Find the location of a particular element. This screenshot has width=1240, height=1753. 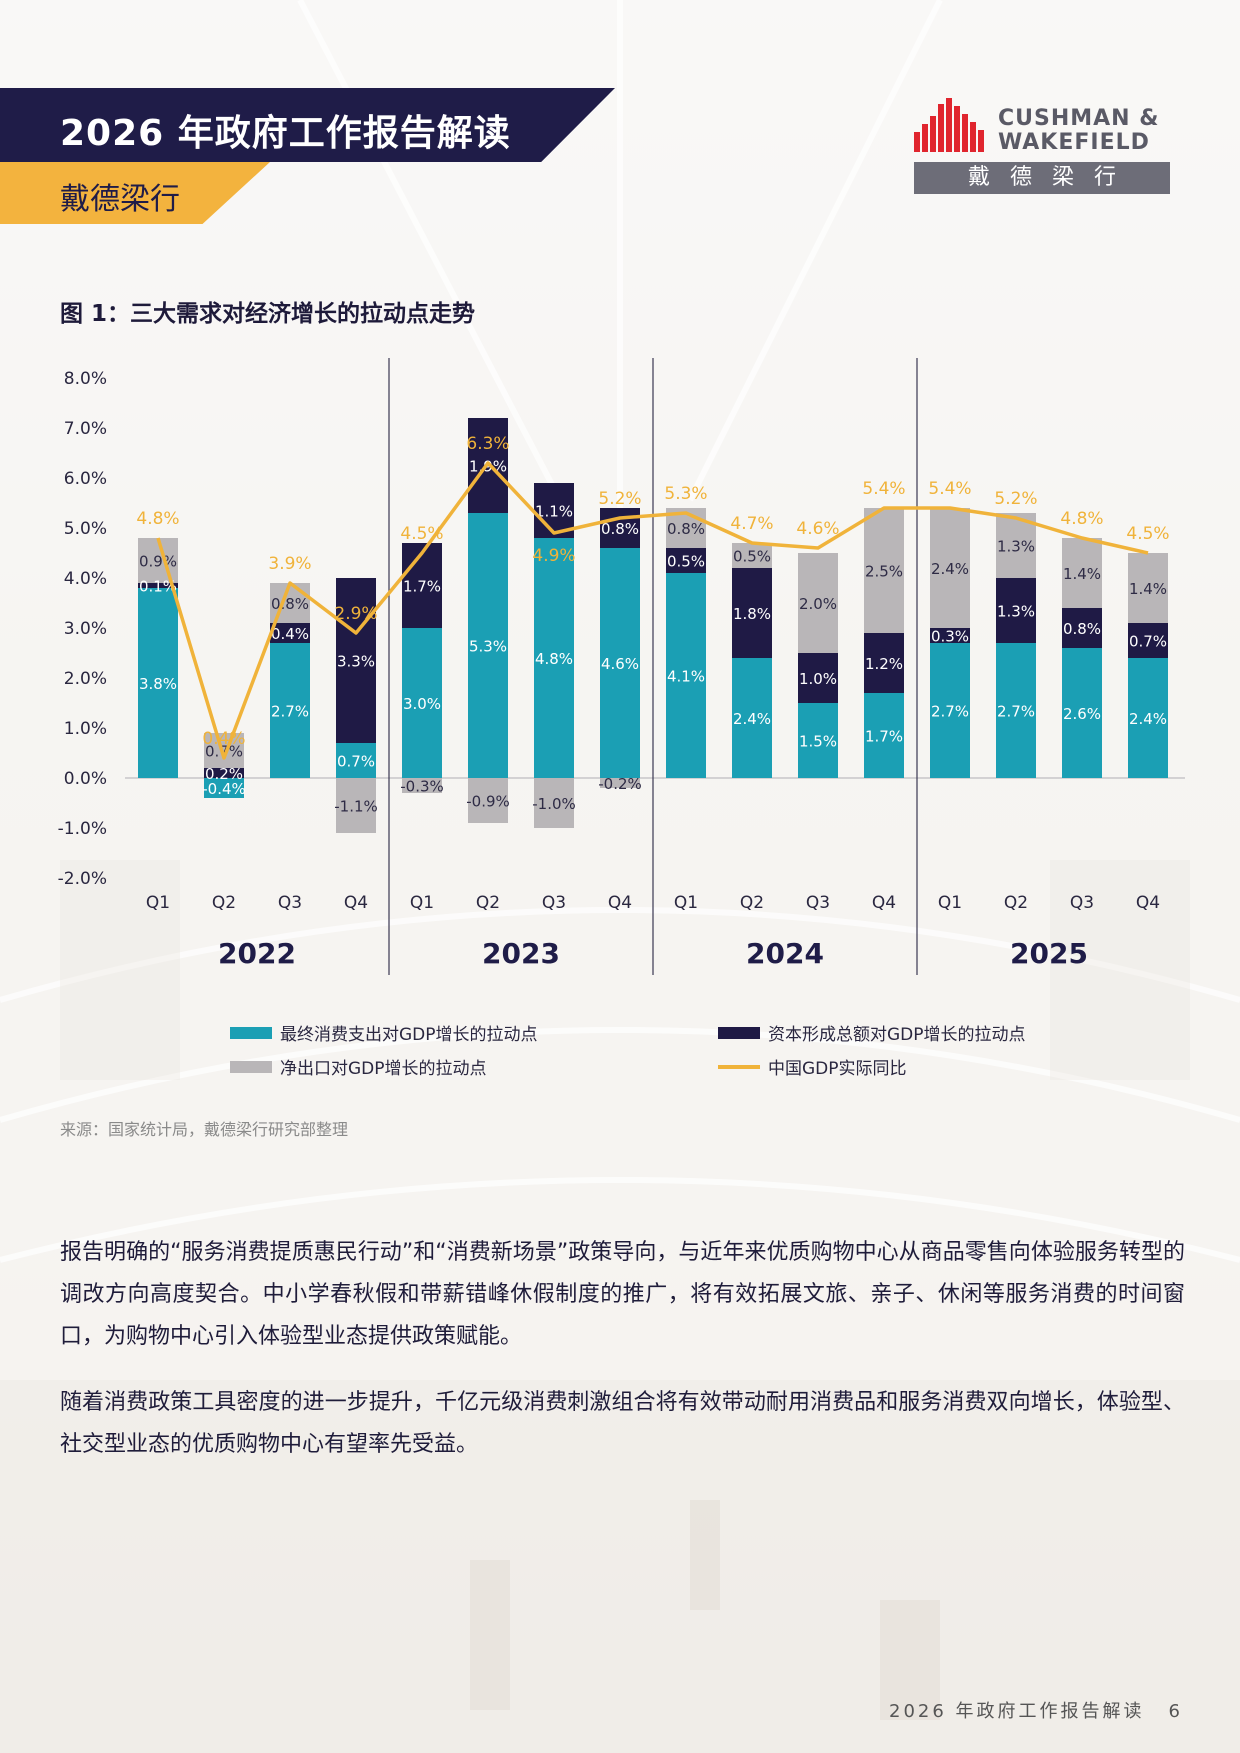

legend-label-net-export: 净出口对GDP增长的拉动点 is located at coordinates (383, 1069).